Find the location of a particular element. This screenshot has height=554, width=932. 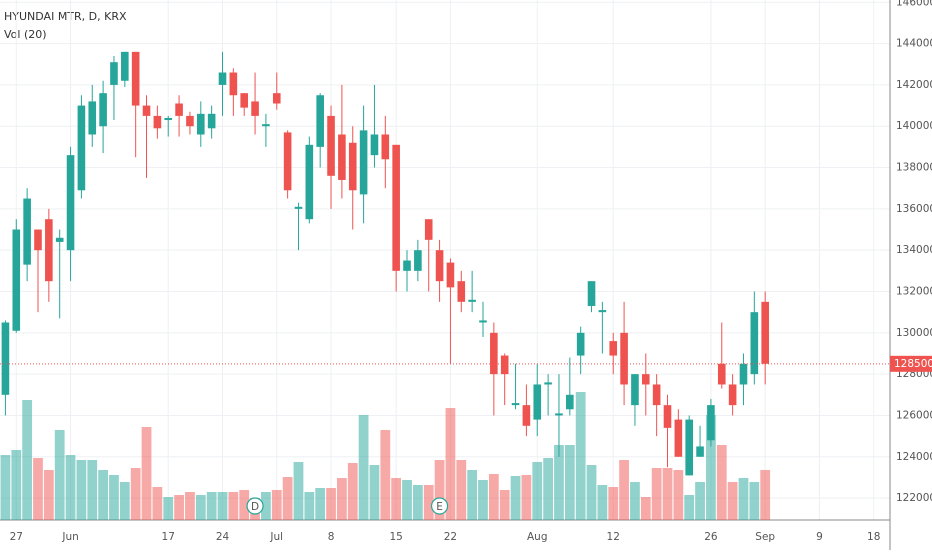

chart-title: HYUNDAI MTR, D, KRX is located at coordinates (65, 16).